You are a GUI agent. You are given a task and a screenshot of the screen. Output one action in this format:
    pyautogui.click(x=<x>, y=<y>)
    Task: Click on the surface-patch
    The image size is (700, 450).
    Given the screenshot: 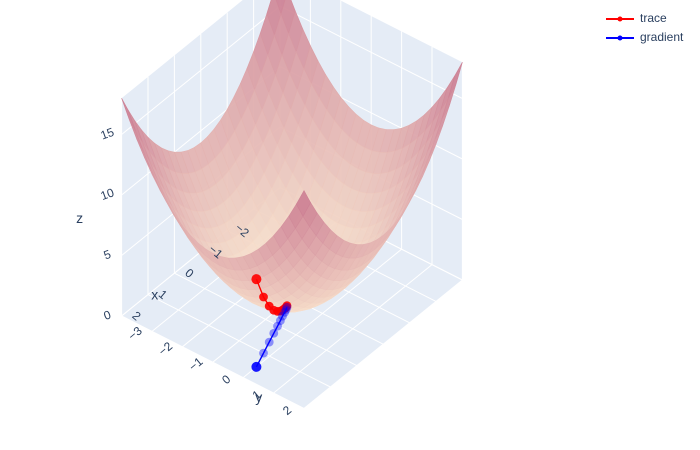 What is the action you would take?
    pyautogui.click(x=303, y=203)
    